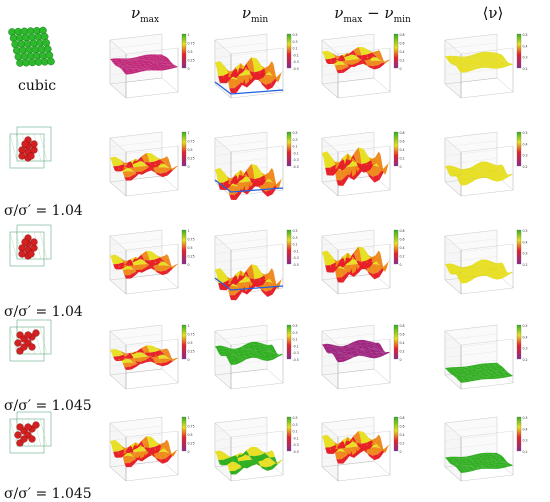 The width and height of the screenshot is (550, 502). I want to click on panel-nu-diff-1: 0.8 0.6 0.4 0.2 0, so click(363, 164).